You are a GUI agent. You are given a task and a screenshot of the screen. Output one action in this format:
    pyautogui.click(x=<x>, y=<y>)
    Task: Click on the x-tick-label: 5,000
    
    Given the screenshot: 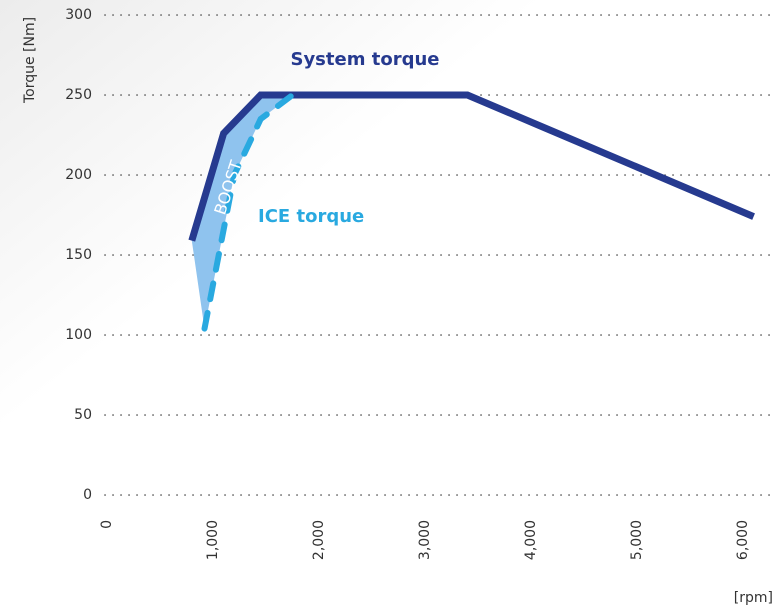 What is the action you would take?
    pyautogui.click(x=637, y=540)
    